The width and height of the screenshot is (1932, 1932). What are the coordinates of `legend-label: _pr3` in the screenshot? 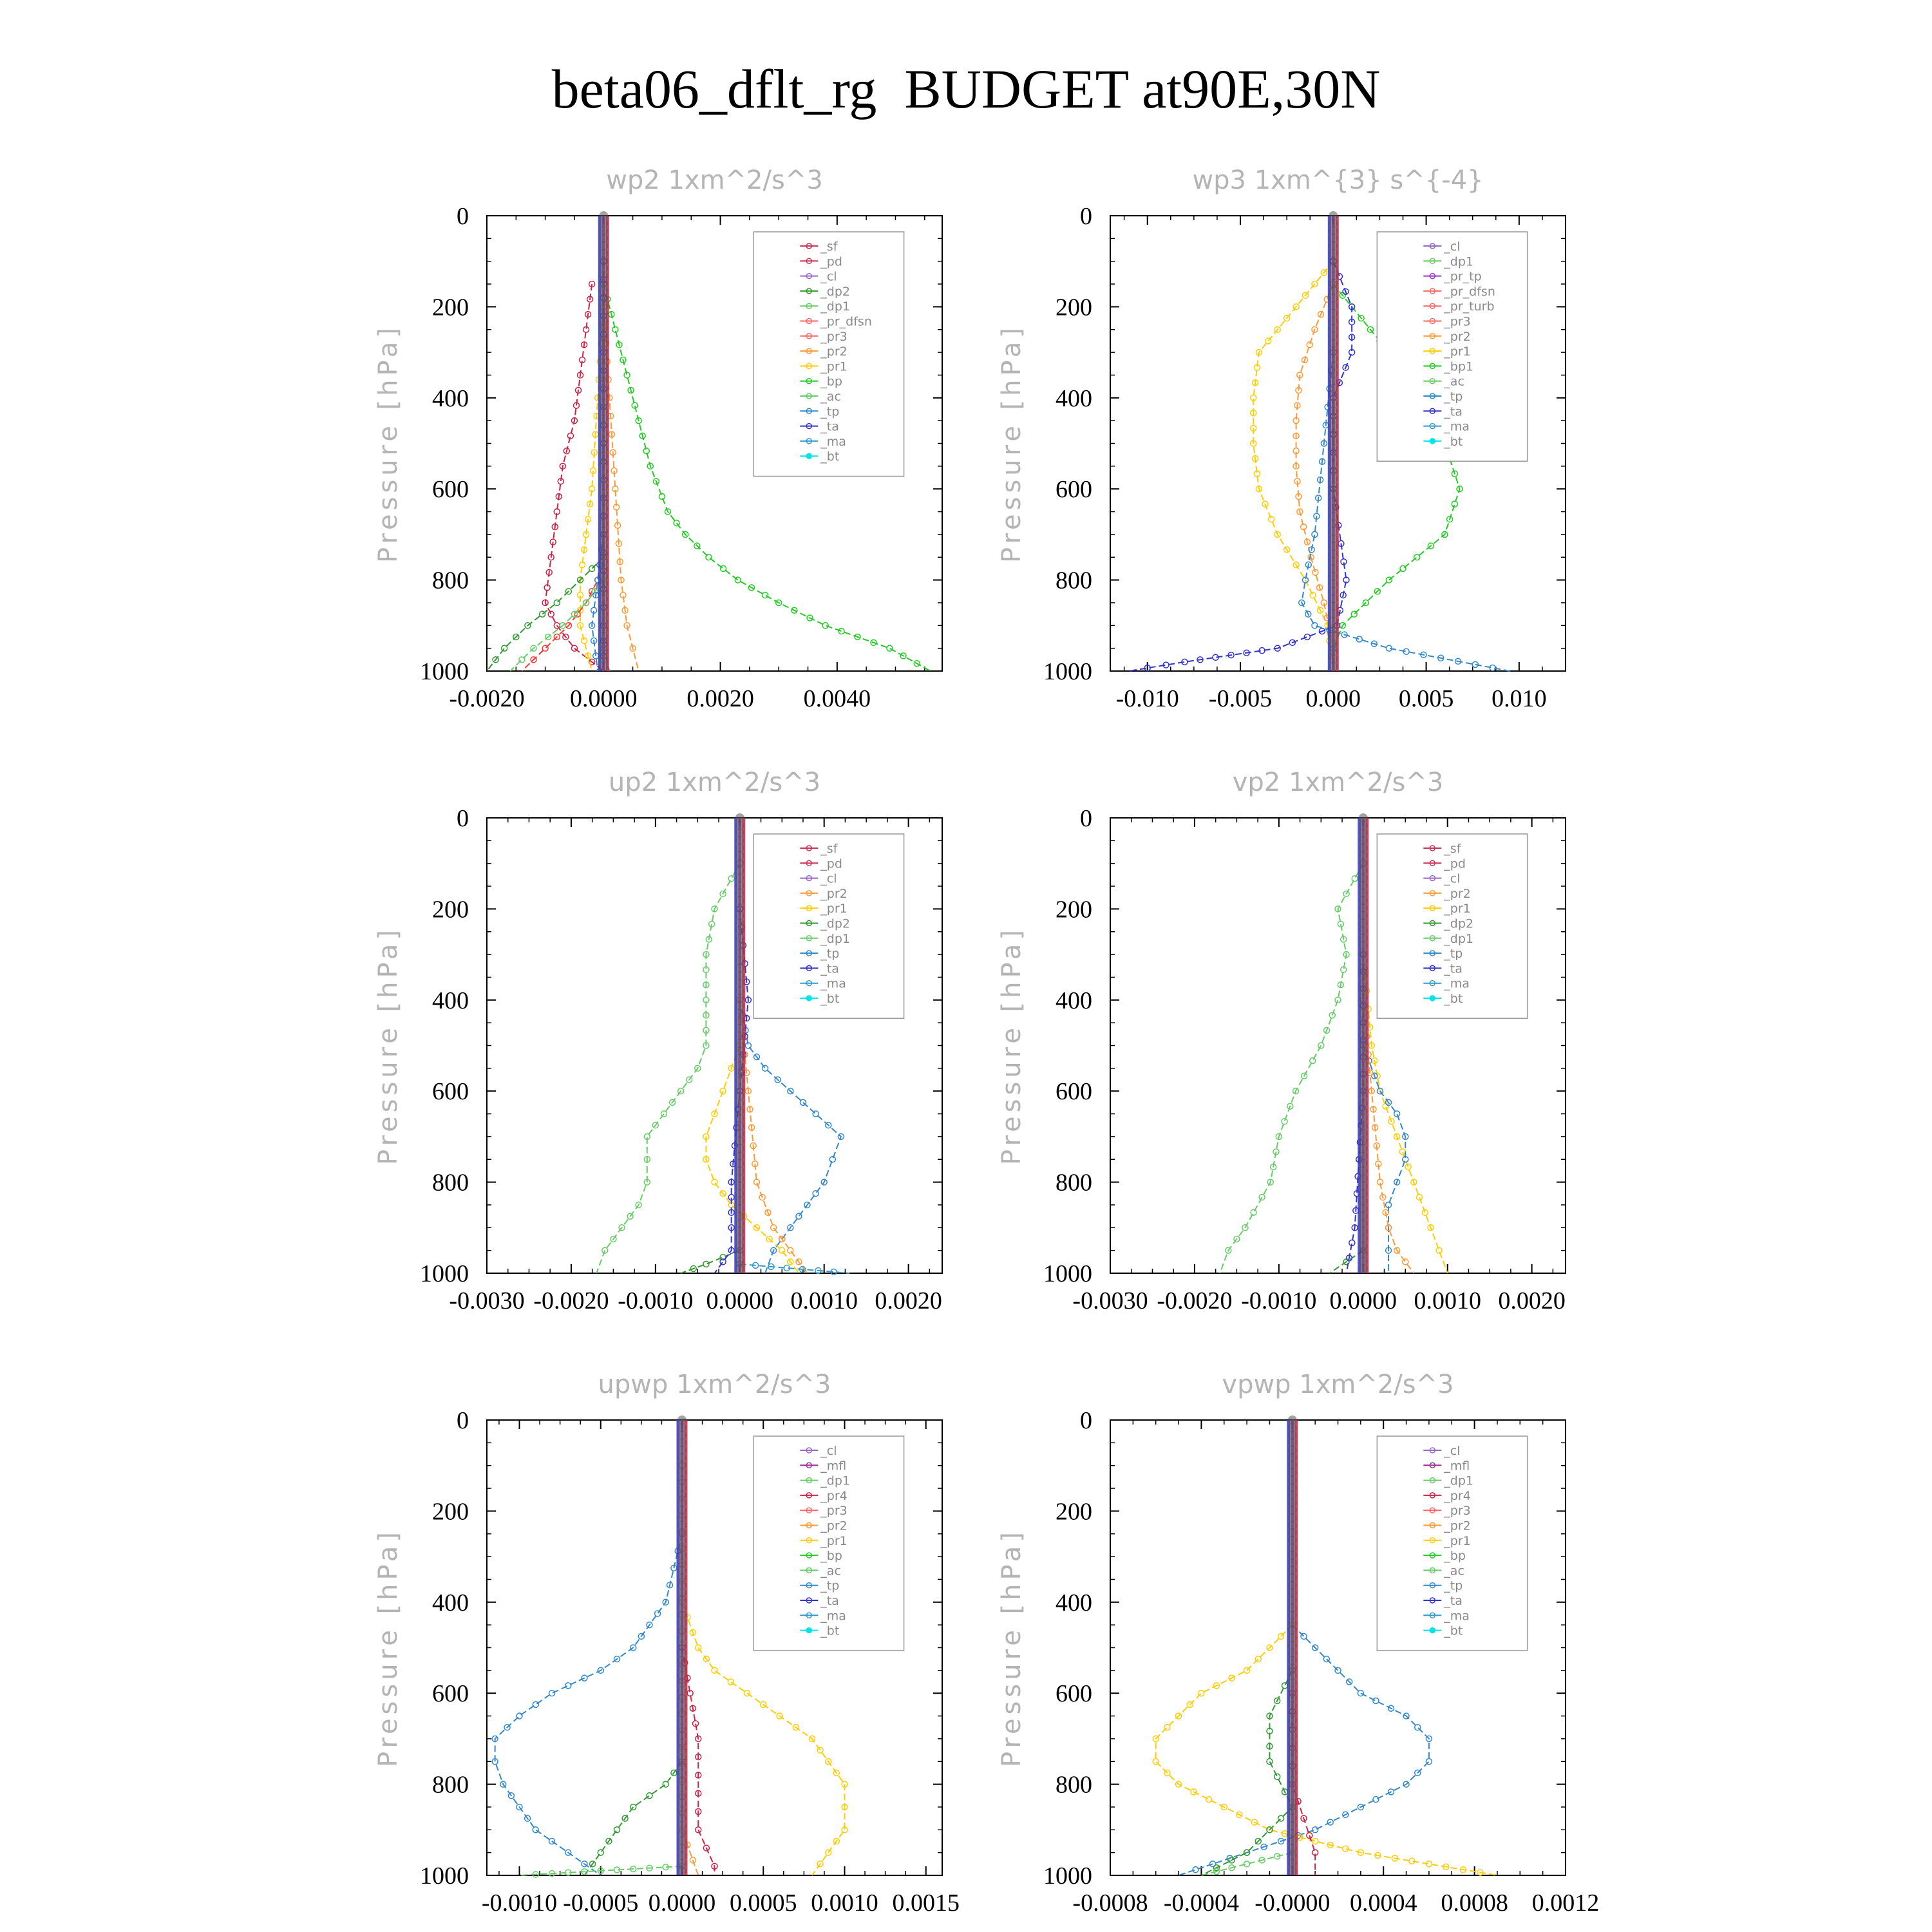 It's located at (1457, 1511).